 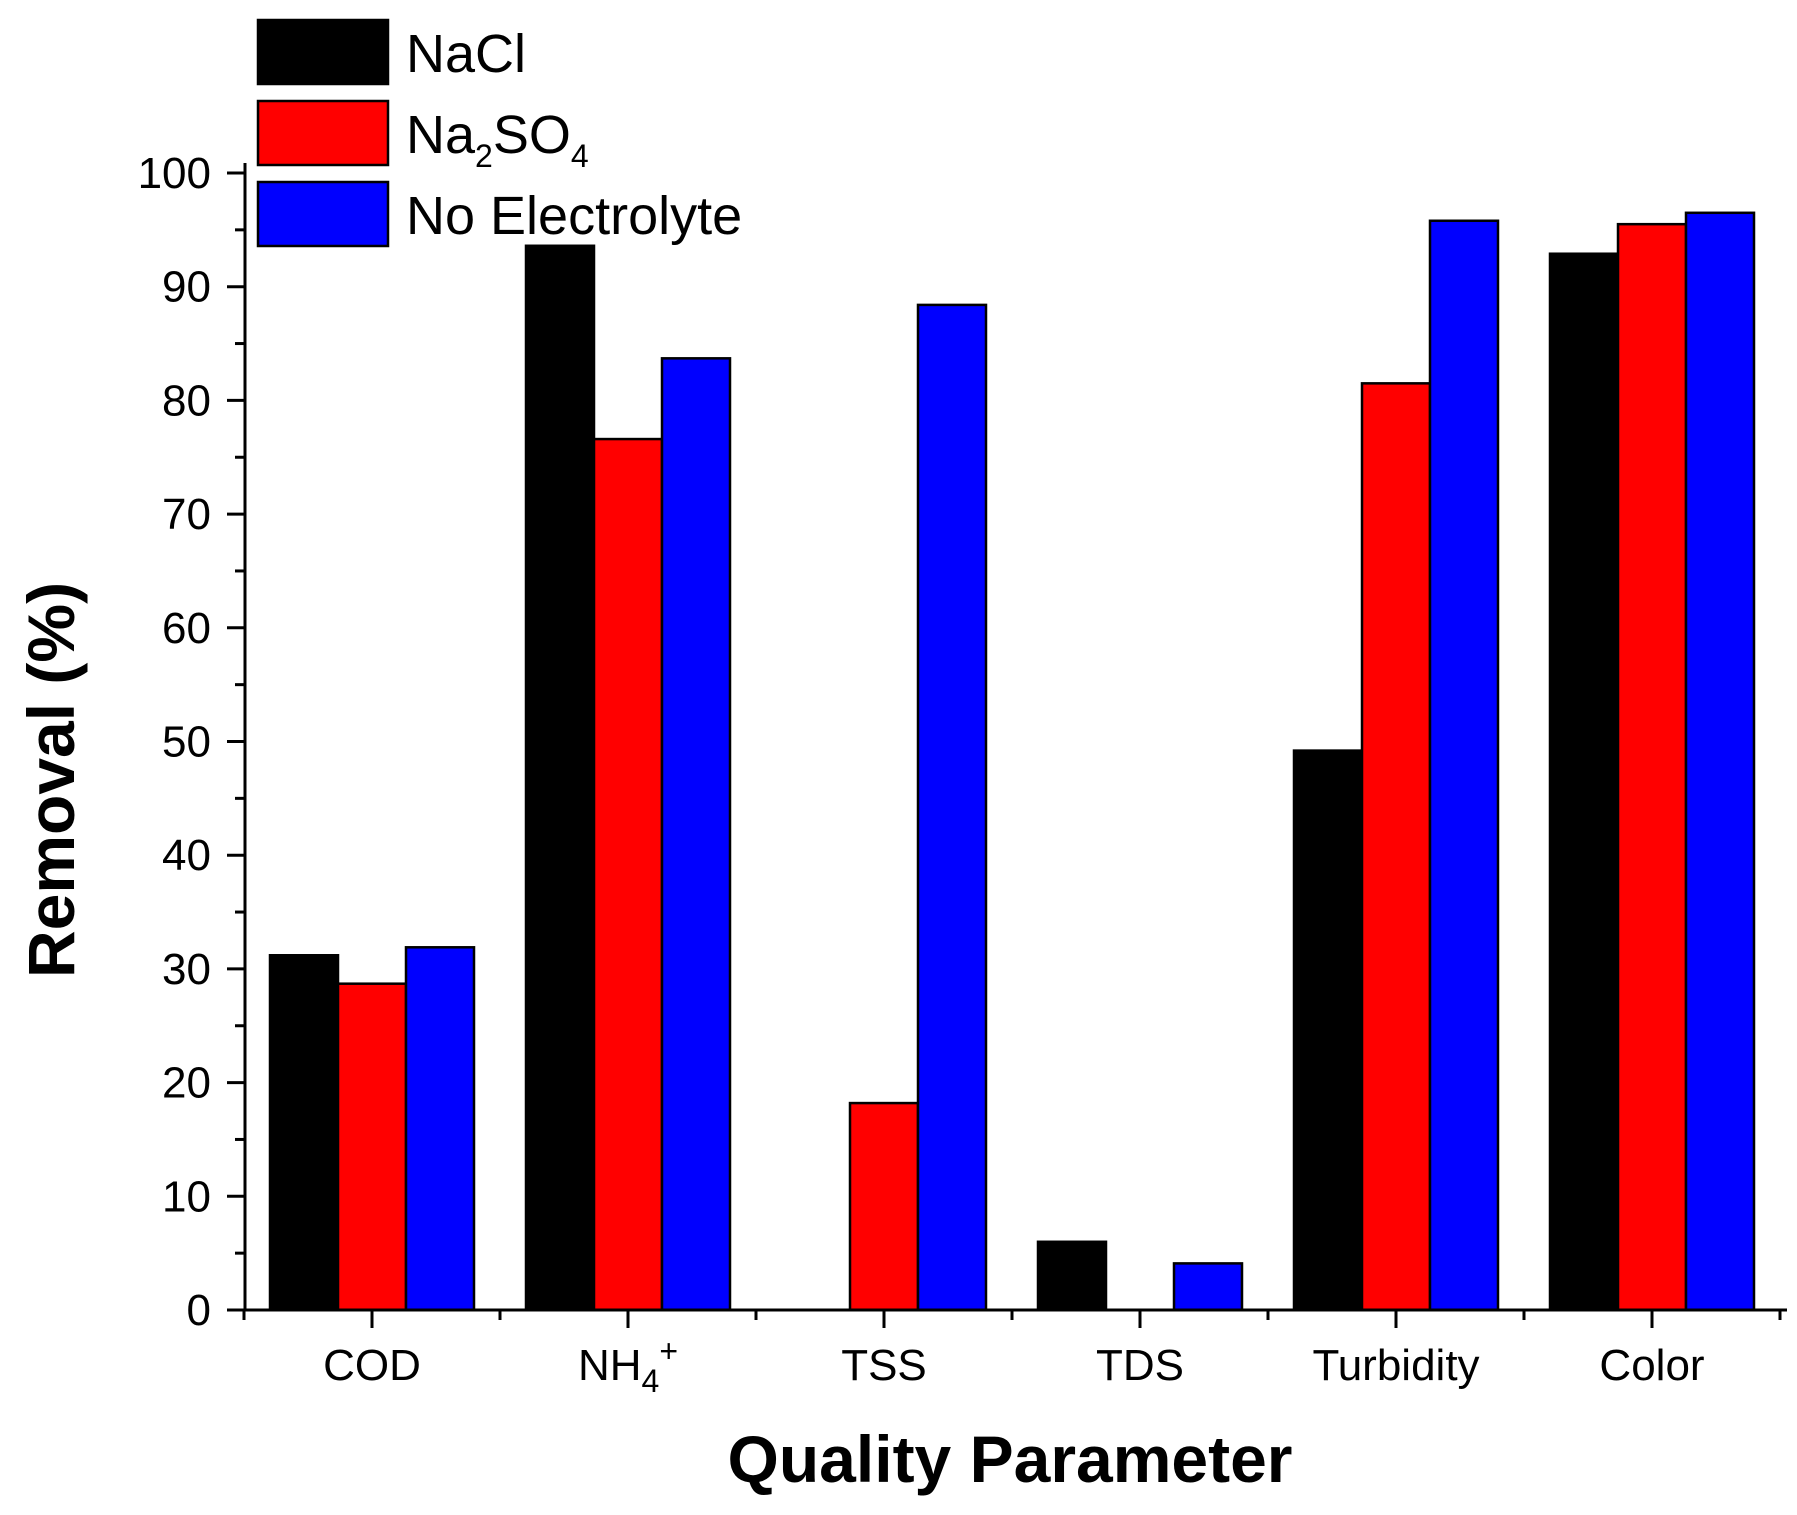 I want to click on x-tick-label: Color, so click(x=1651, y=1365).